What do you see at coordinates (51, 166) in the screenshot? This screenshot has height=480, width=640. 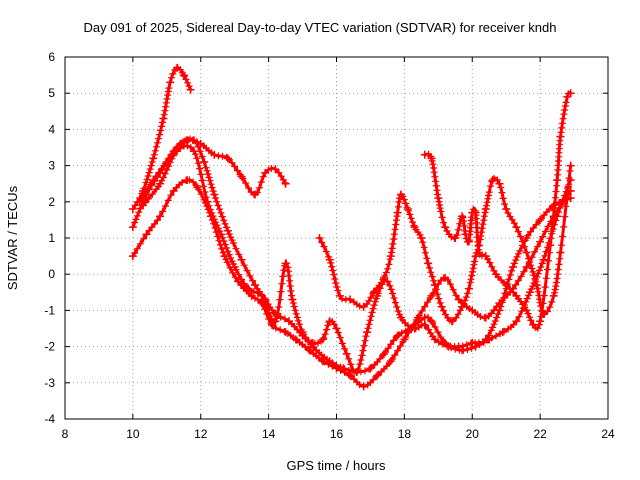 I see `y-tick-label: 3` at bounding box center [51, 166].